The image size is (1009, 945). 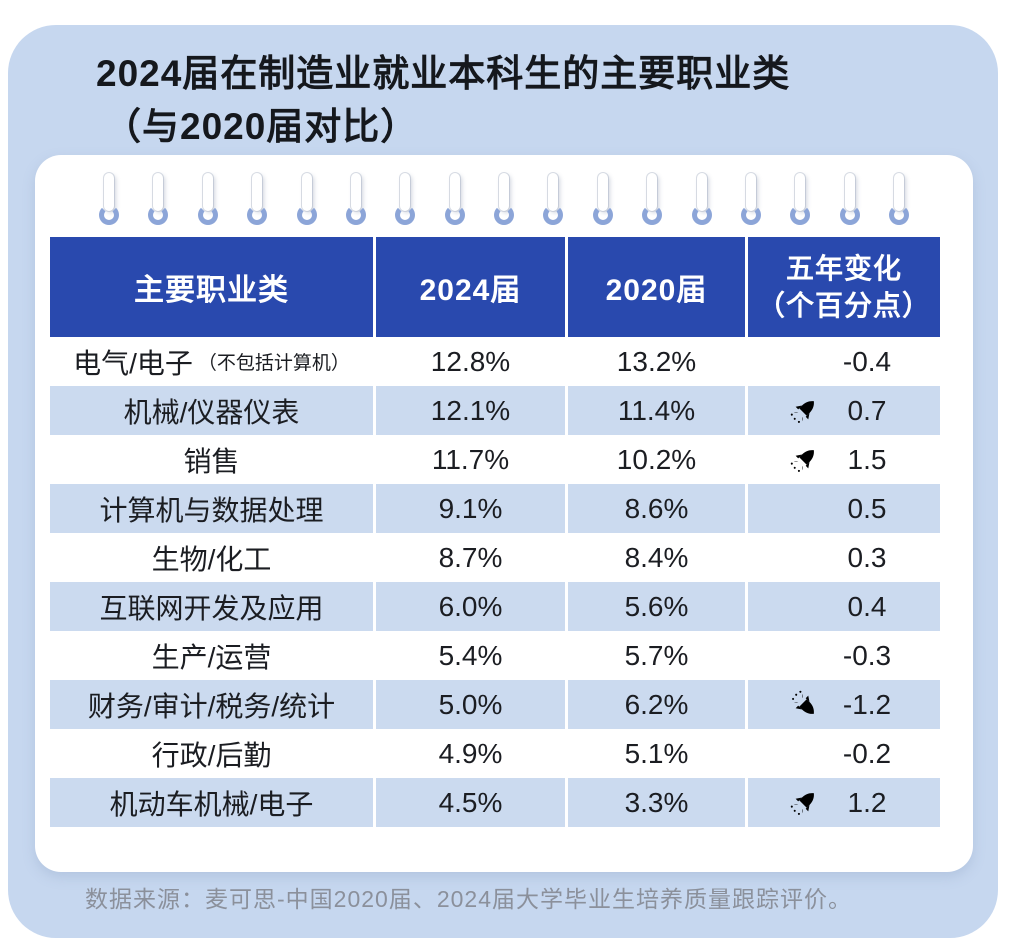 I want to click on title-line-1: 2024届在制造业就业本科生的主要职业类, so click(x=443, y=73).